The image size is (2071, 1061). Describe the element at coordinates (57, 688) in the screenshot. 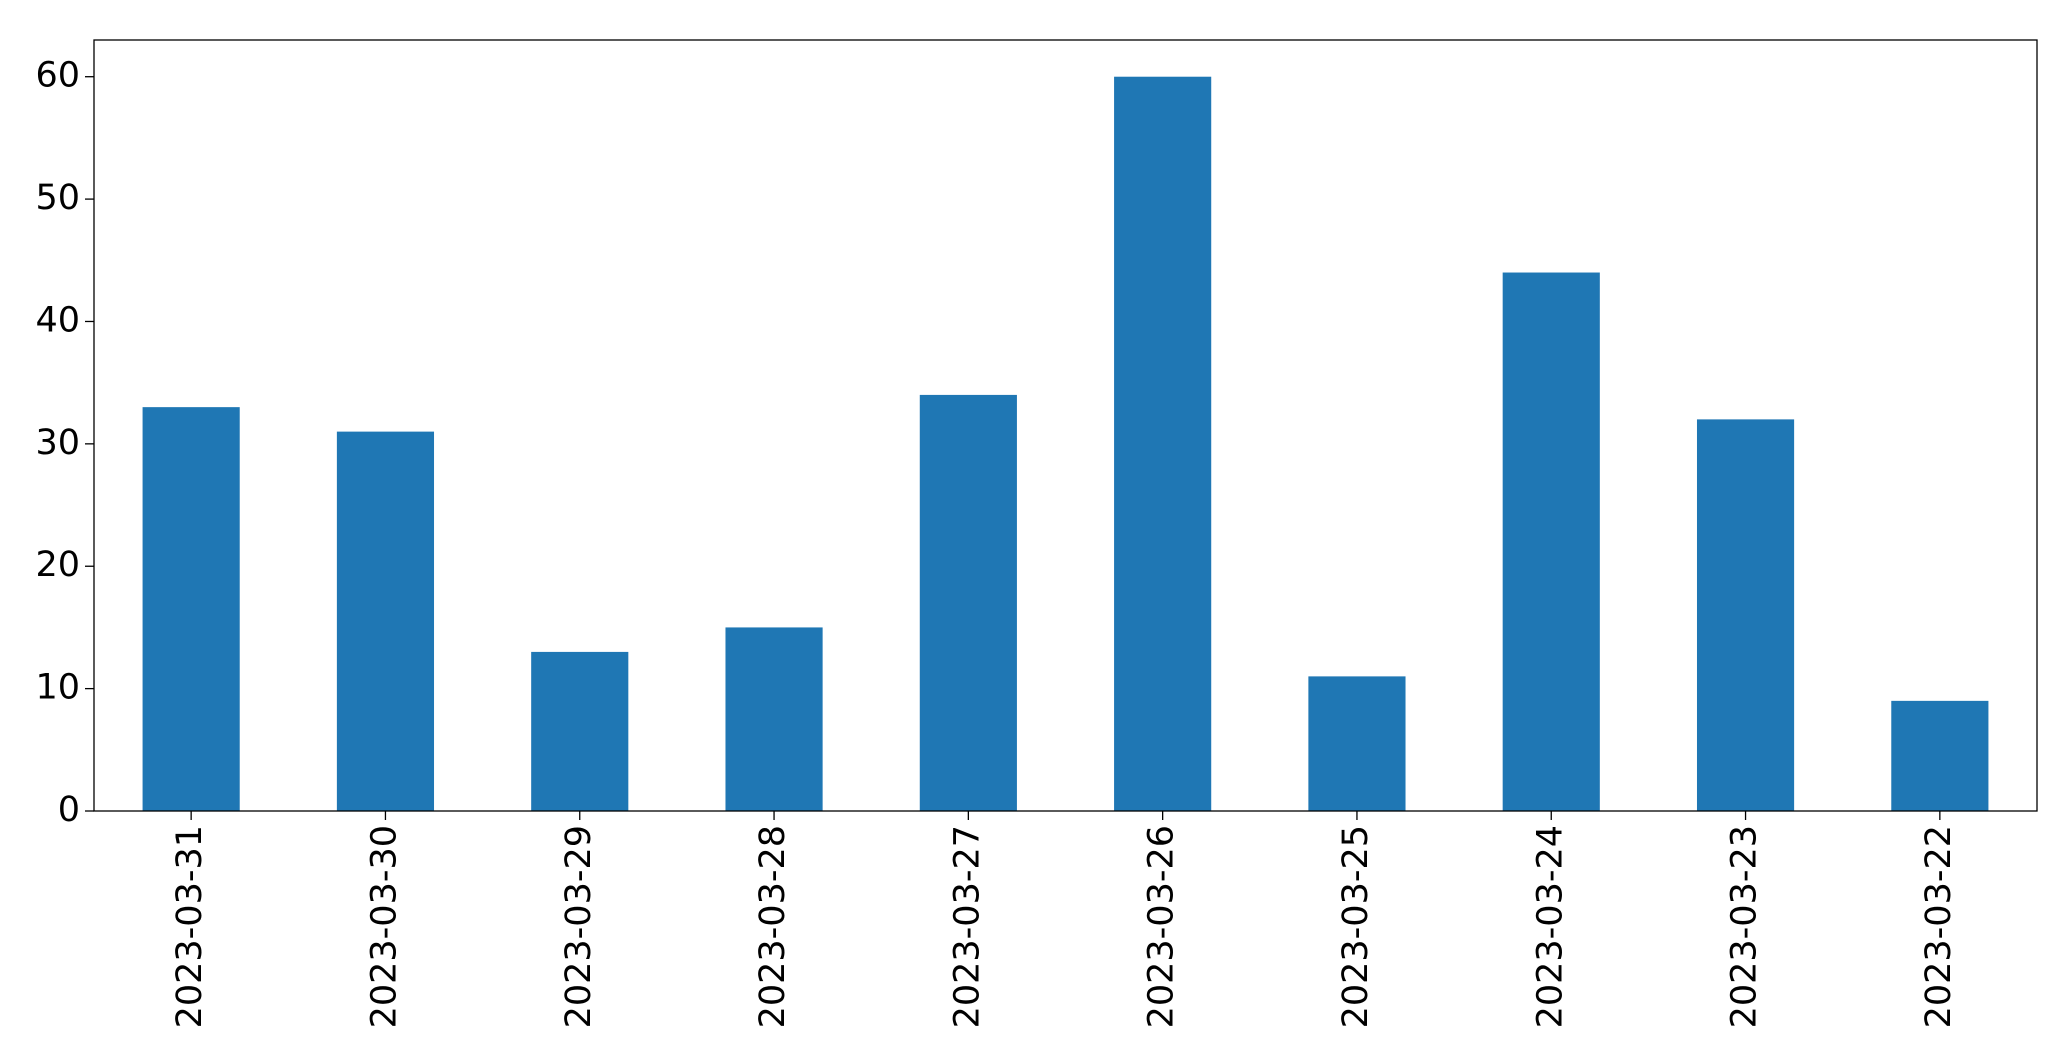

I see `y-tick-label: 10` at that location.